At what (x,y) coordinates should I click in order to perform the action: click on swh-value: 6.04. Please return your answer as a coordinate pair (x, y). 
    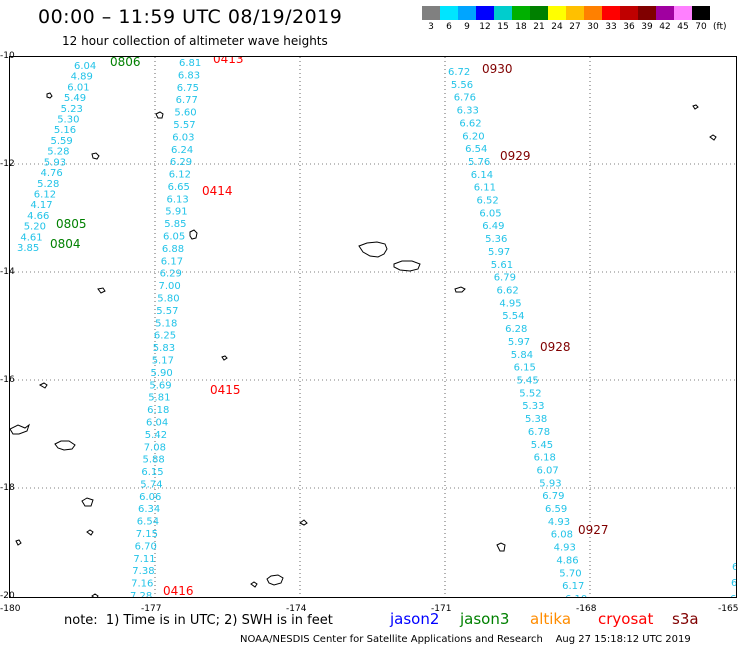
    Looking at the image, I should click on (157, 423).